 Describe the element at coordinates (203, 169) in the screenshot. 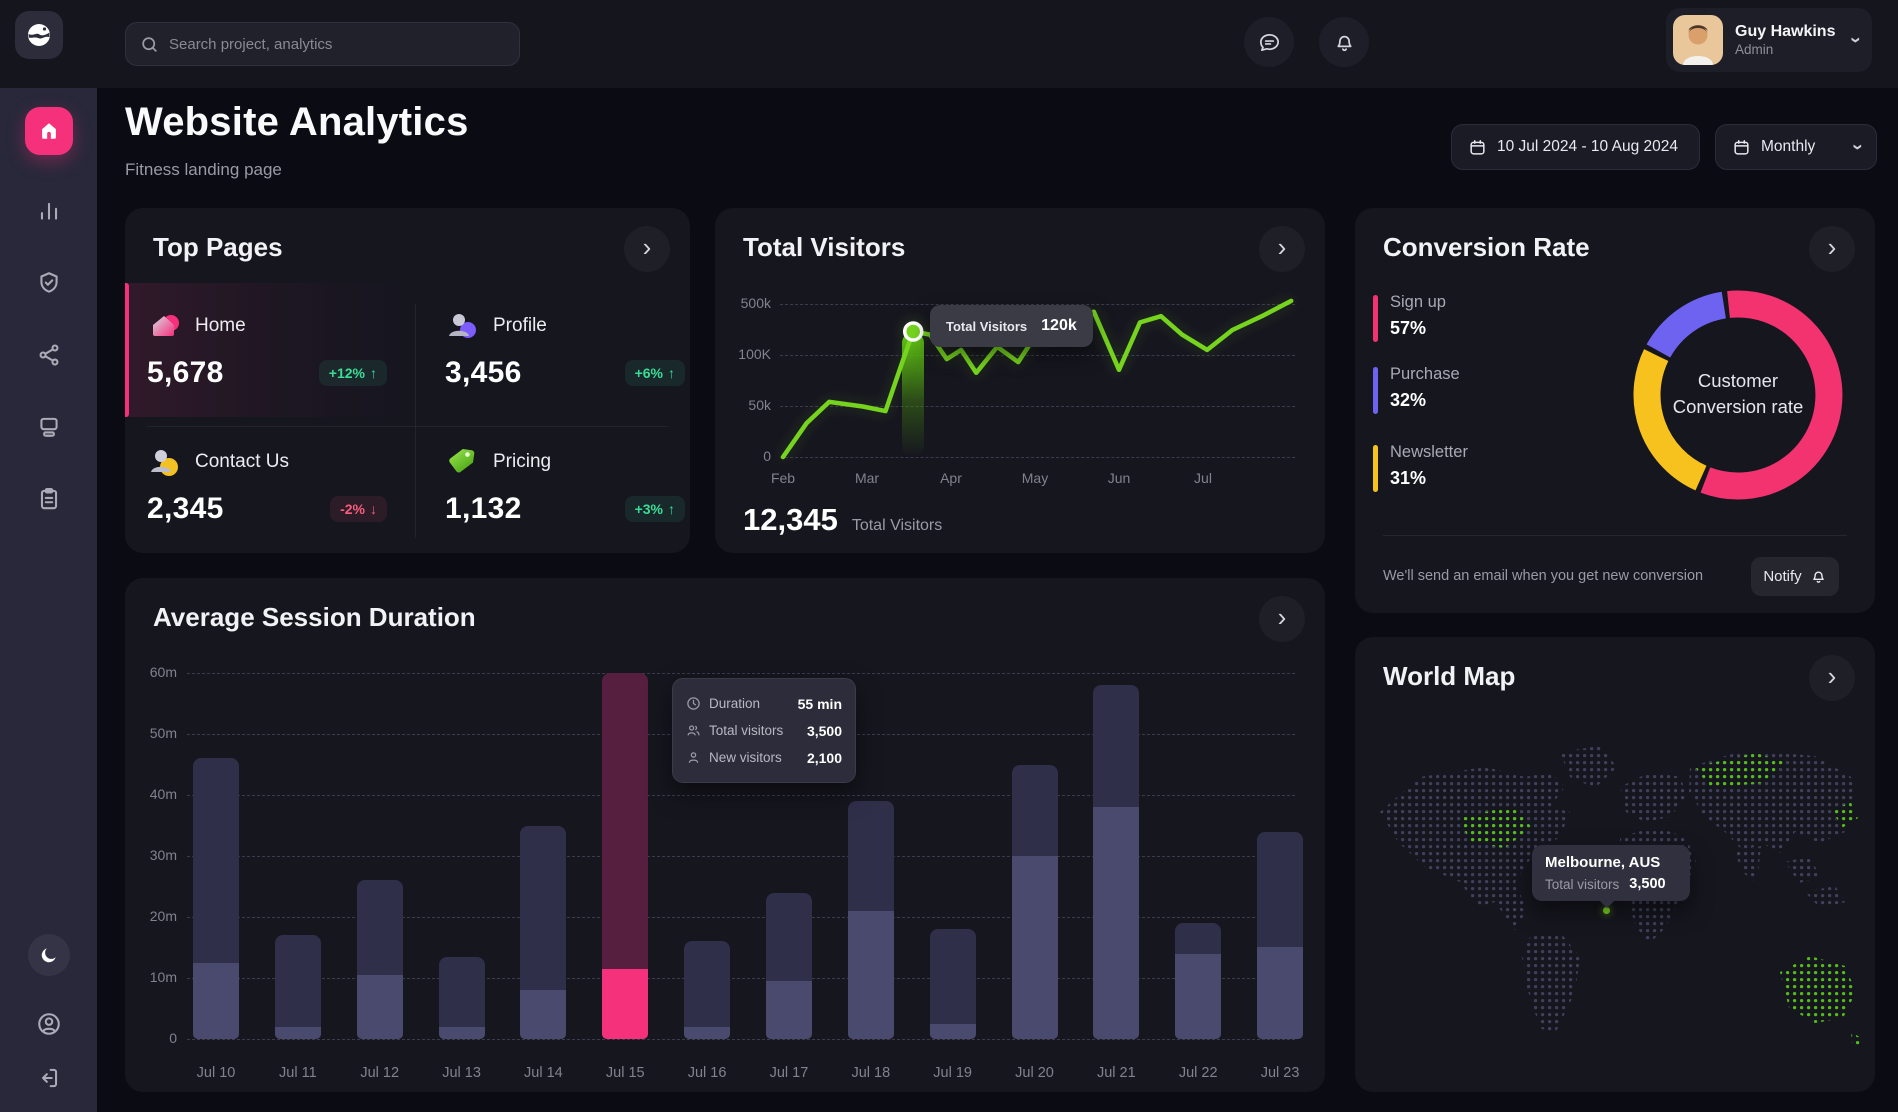

I see `page-subtitle: Fitness landing page` at that location.